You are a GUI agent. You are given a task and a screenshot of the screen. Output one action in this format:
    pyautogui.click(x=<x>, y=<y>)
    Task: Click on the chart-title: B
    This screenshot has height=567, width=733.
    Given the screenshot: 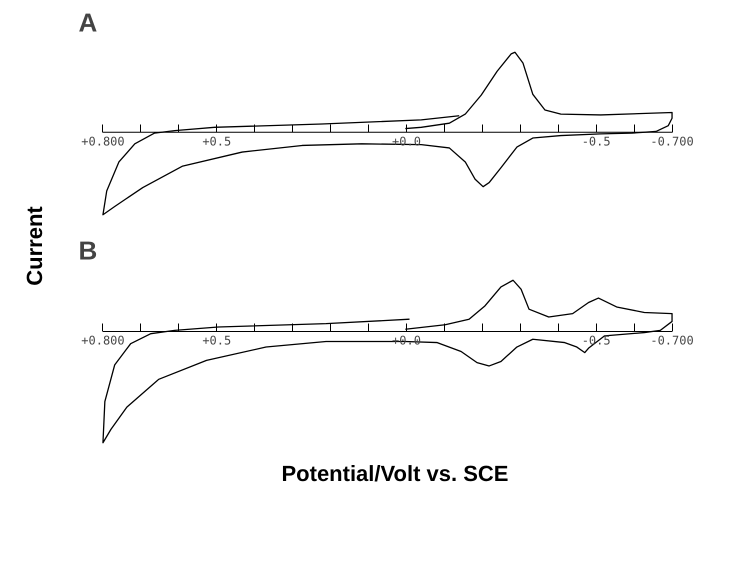 What is the action you would take?
    pyautogui.click(x=88, y=251)
    